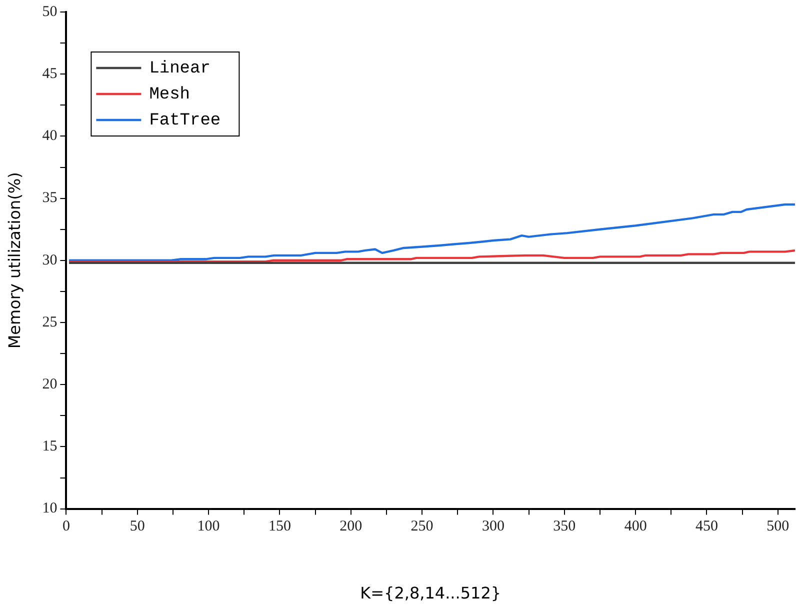 This screenshot has width=796, height=608. What do you see at coordinates (422, 526) in the screenshot?
I see `x-tick-label: 250` at bounding box center [422, 526].